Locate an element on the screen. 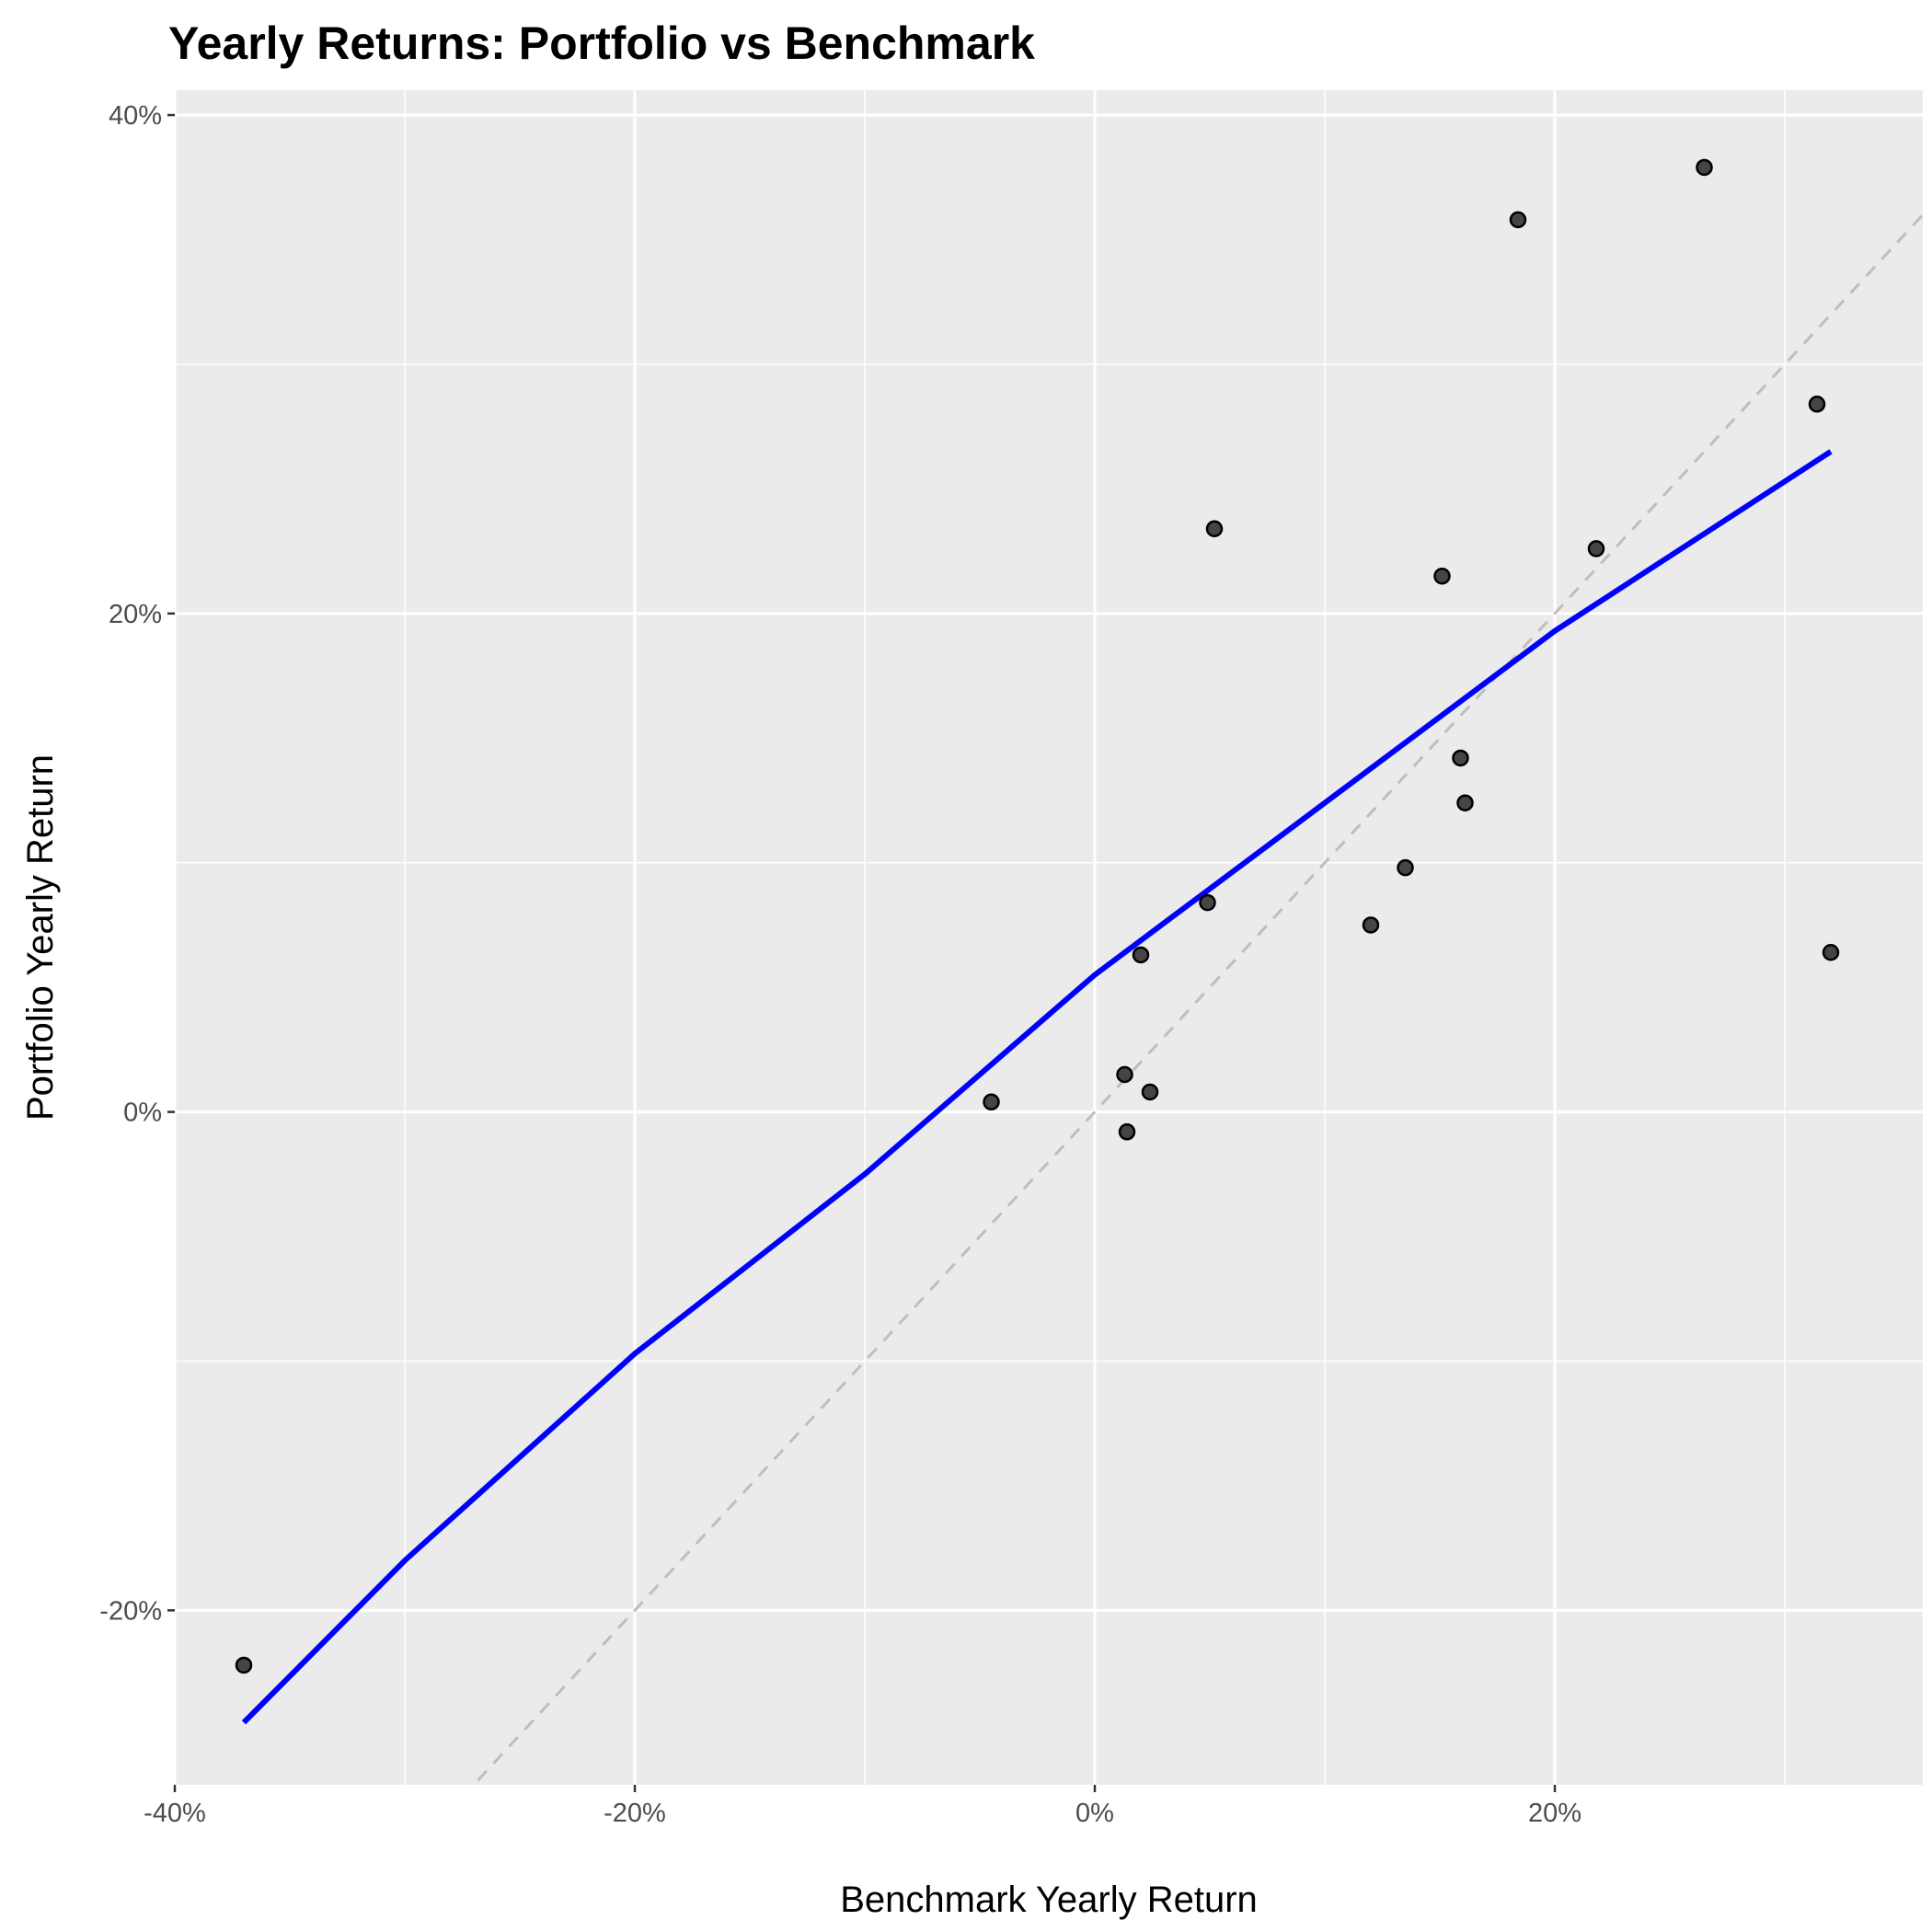 This screenshot has height=1932, width=1932. y-tick-label: 40% is located at coordinates (135, 116).